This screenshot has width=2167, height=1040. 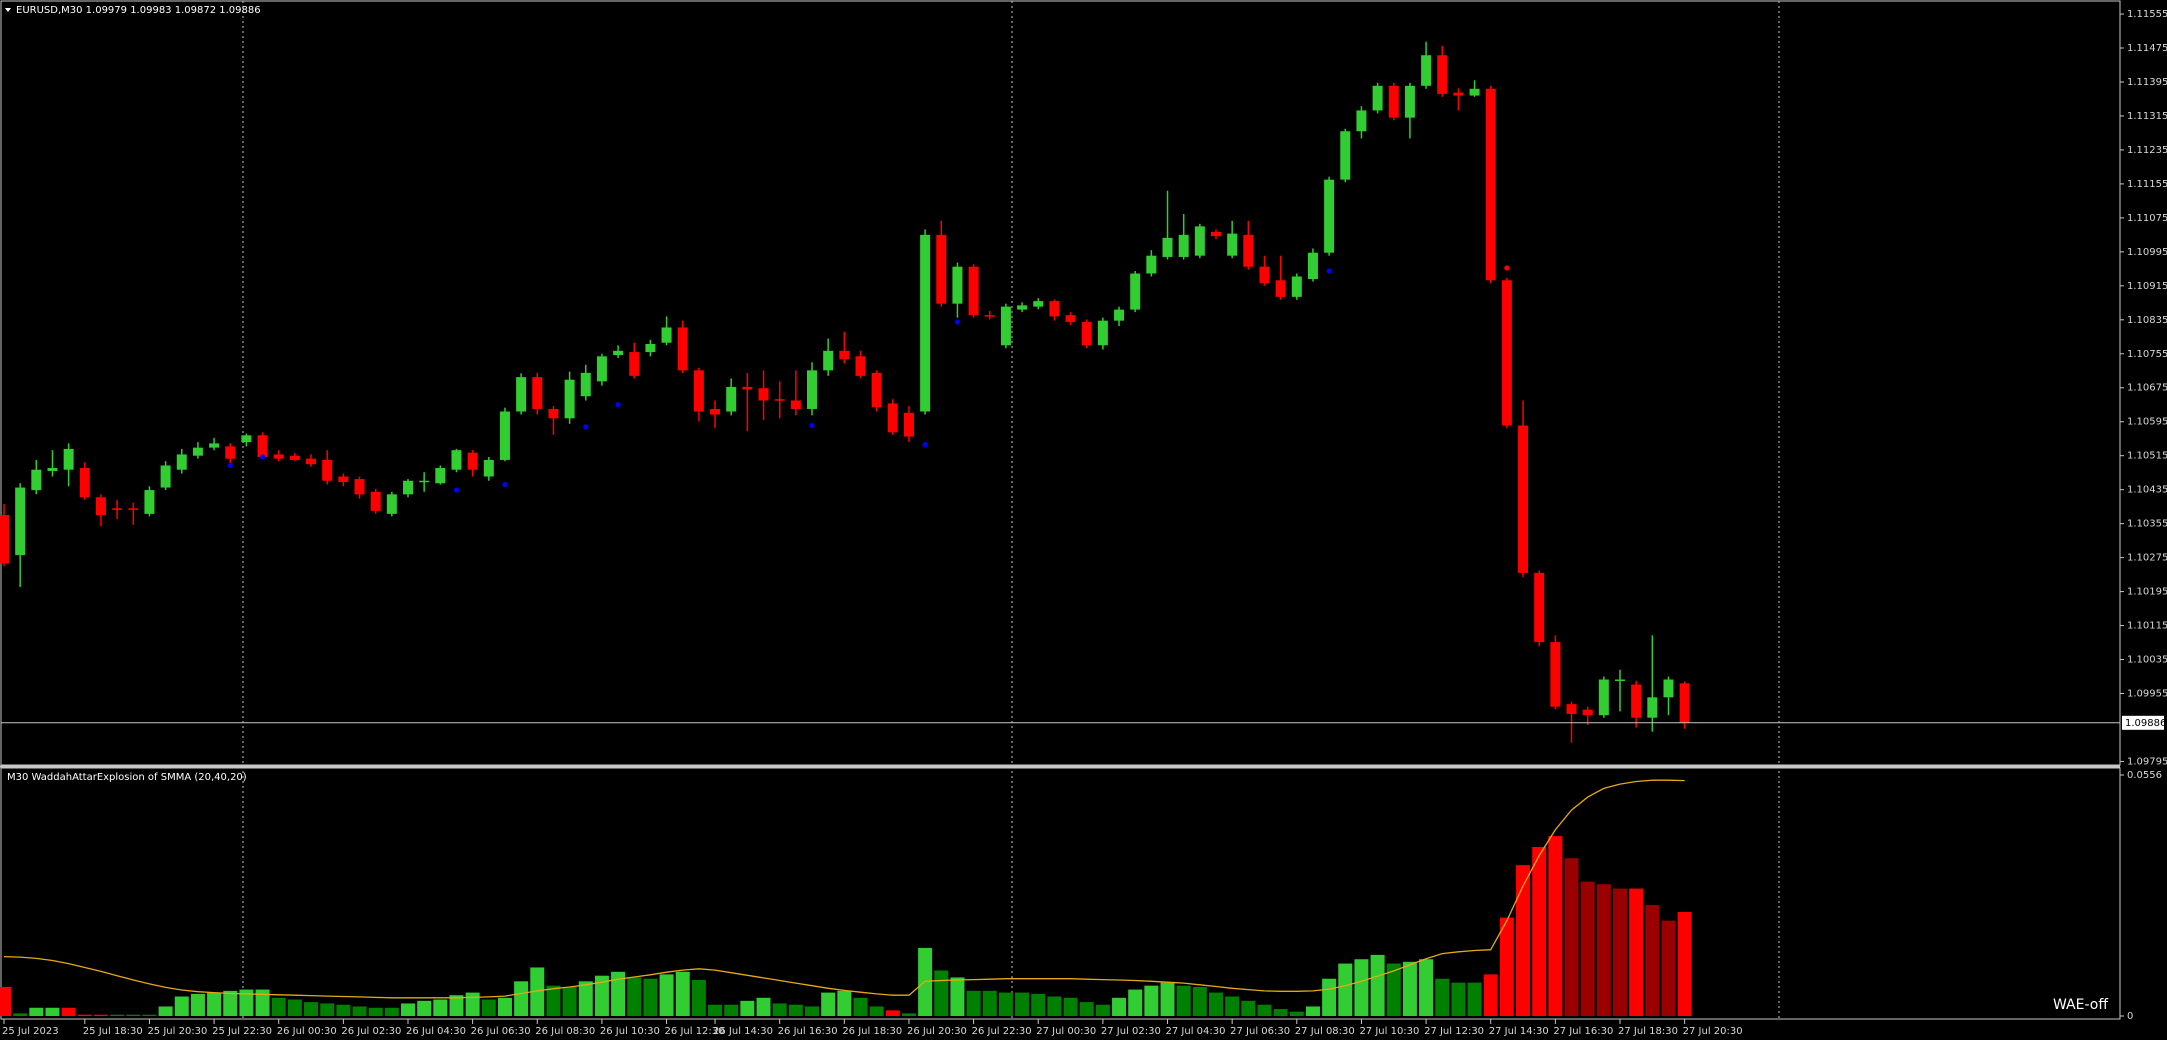 What do you see at coordinates (2147, 320) in the screenshot?
I see `y-tick-label: 1.10835` at bounding box center [2147, 320].